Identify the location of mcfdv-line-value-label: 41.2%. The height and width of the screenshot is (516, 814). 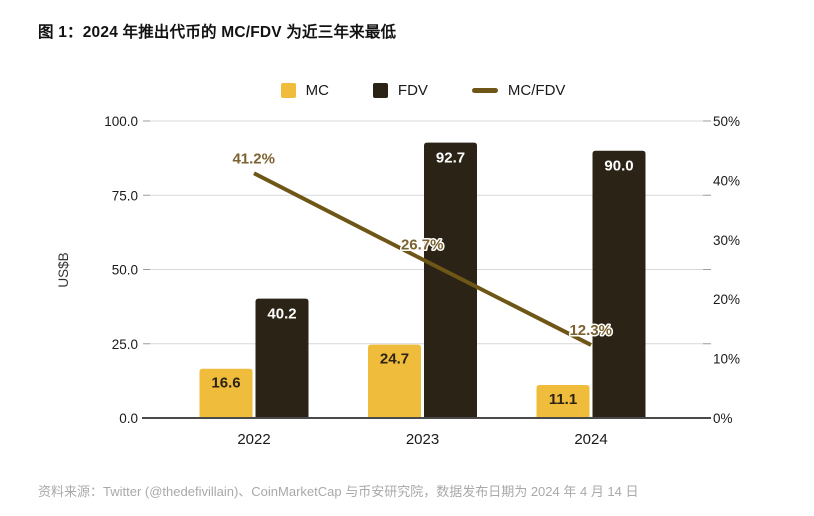
(253, 158).